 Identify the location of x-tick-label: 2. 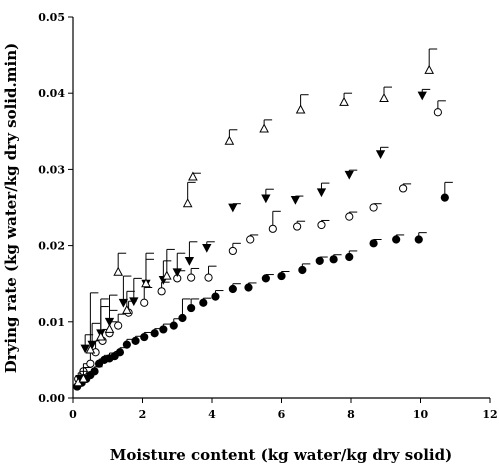
(143, 414).